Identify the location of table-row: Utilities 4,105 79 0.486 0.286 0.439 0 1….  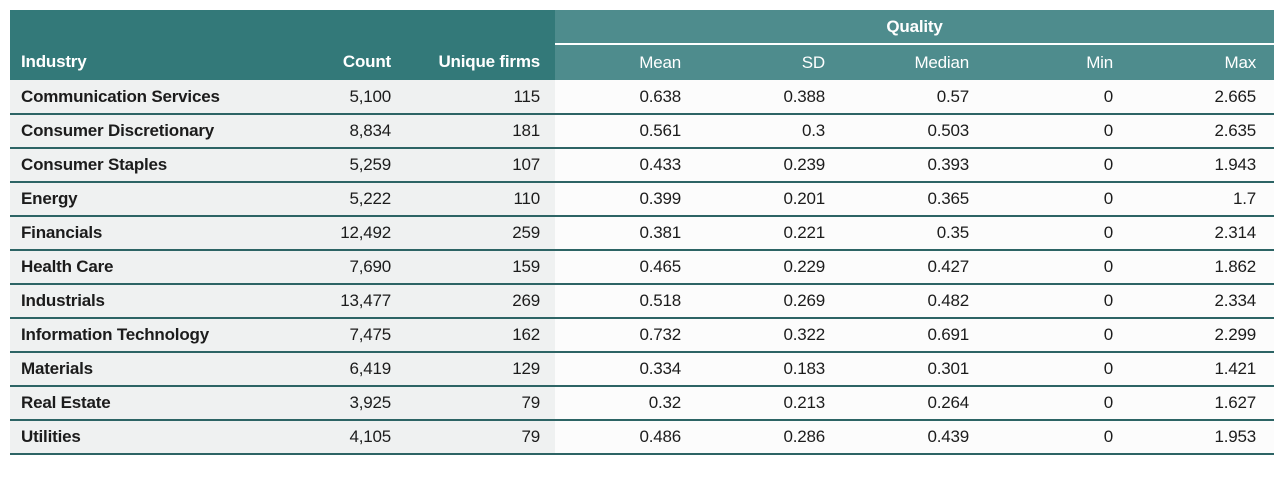
(642, 437).